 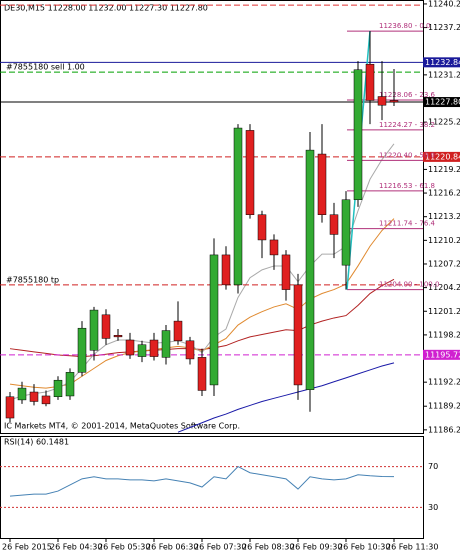 I want to click on fib-label: 11228.06 - 23.6, so click(x=407, y=95).